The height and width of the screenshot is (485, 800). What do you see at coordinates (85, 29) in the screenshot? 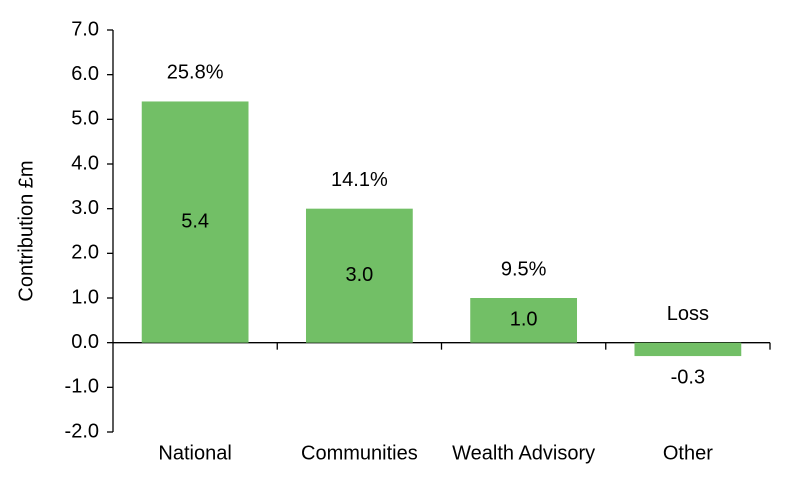
I see `y-tick-label: 7.0` at bounding box center [85, 29].